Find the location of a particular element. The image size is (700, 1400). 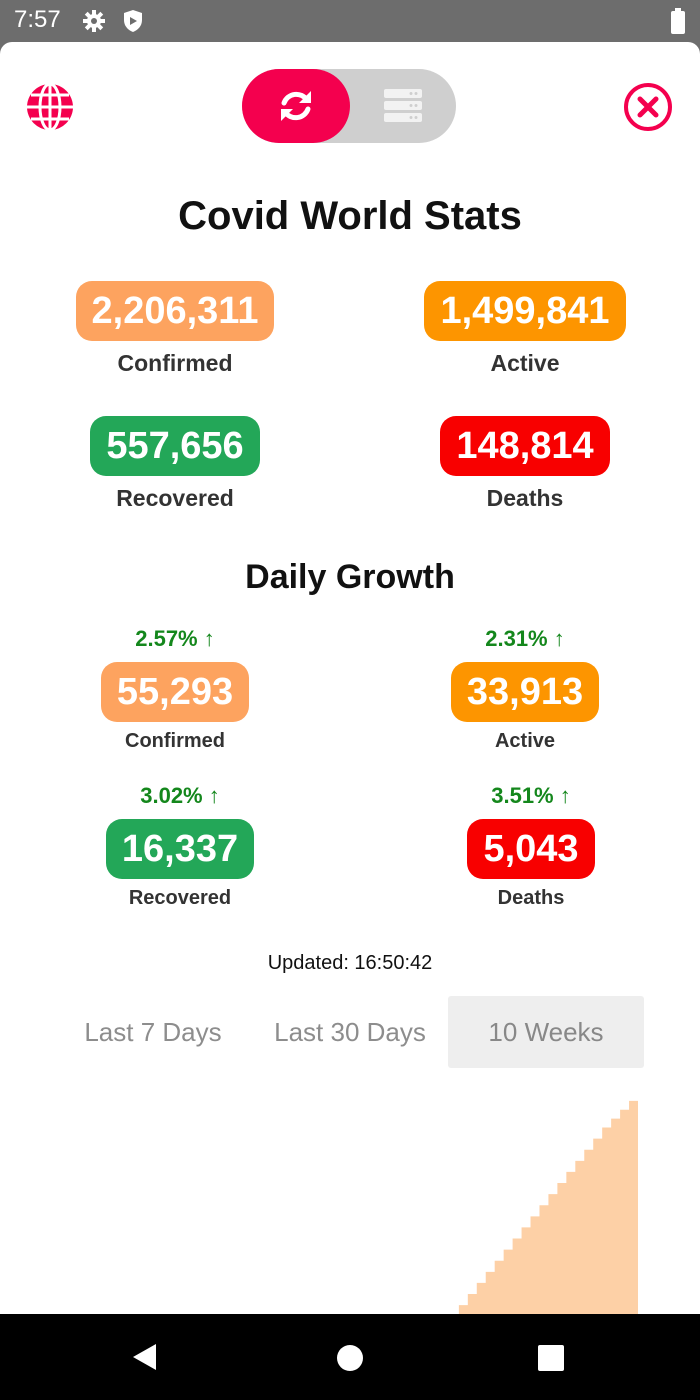

globe-button is located at coordinates (50, 107).